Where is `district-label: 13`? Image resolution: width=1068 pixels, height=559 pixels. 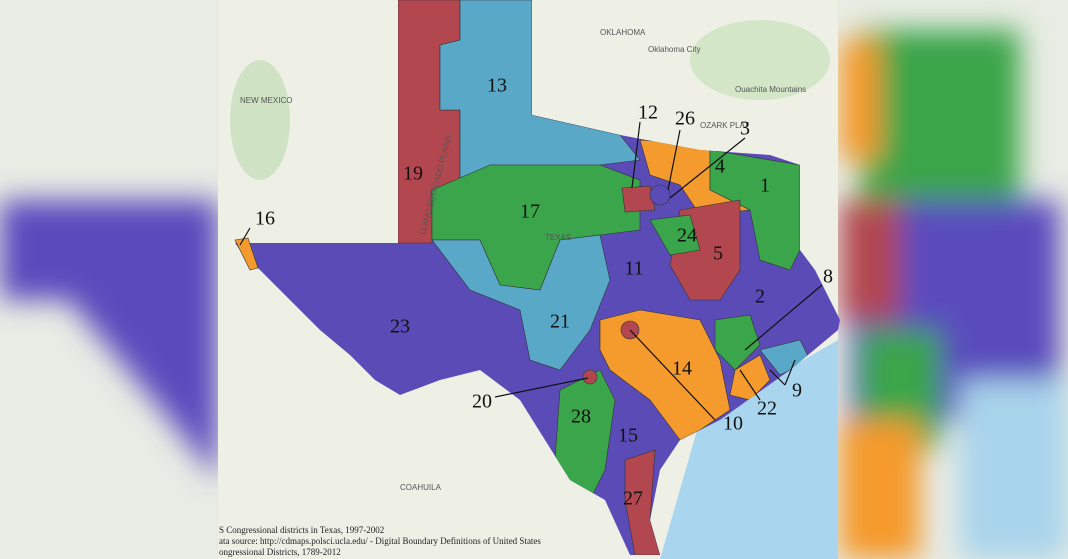 district-label: 13 is located at coordinates (497, 86).